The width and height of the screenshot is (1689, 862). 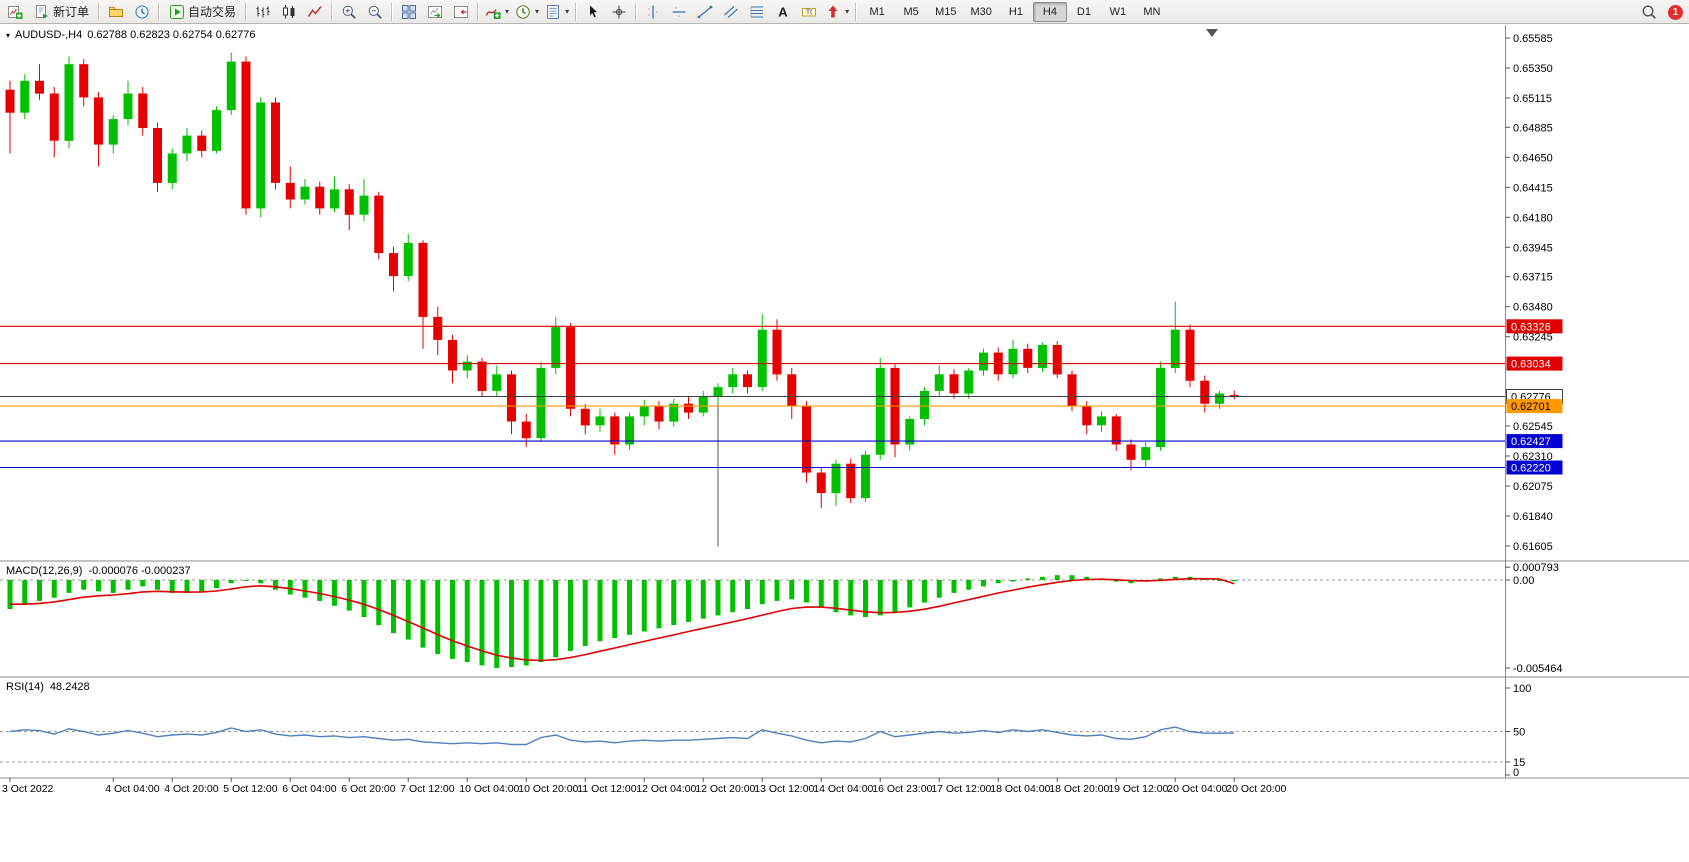 I want to click on auto-scroll-button, so click(x=435, y=12).